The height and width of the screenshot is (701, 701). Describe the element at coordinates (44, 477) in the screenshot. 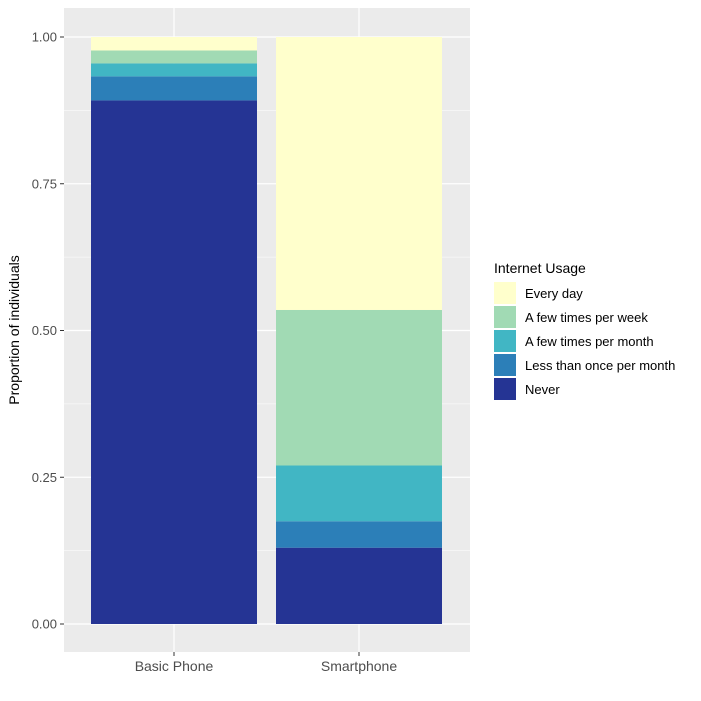

I see `y-tick-label: 0.25` at that location.